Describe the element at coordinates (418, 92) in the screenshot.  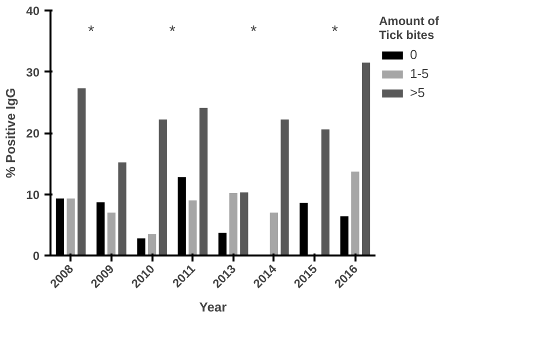
I see `legend-label: >5` at that location.